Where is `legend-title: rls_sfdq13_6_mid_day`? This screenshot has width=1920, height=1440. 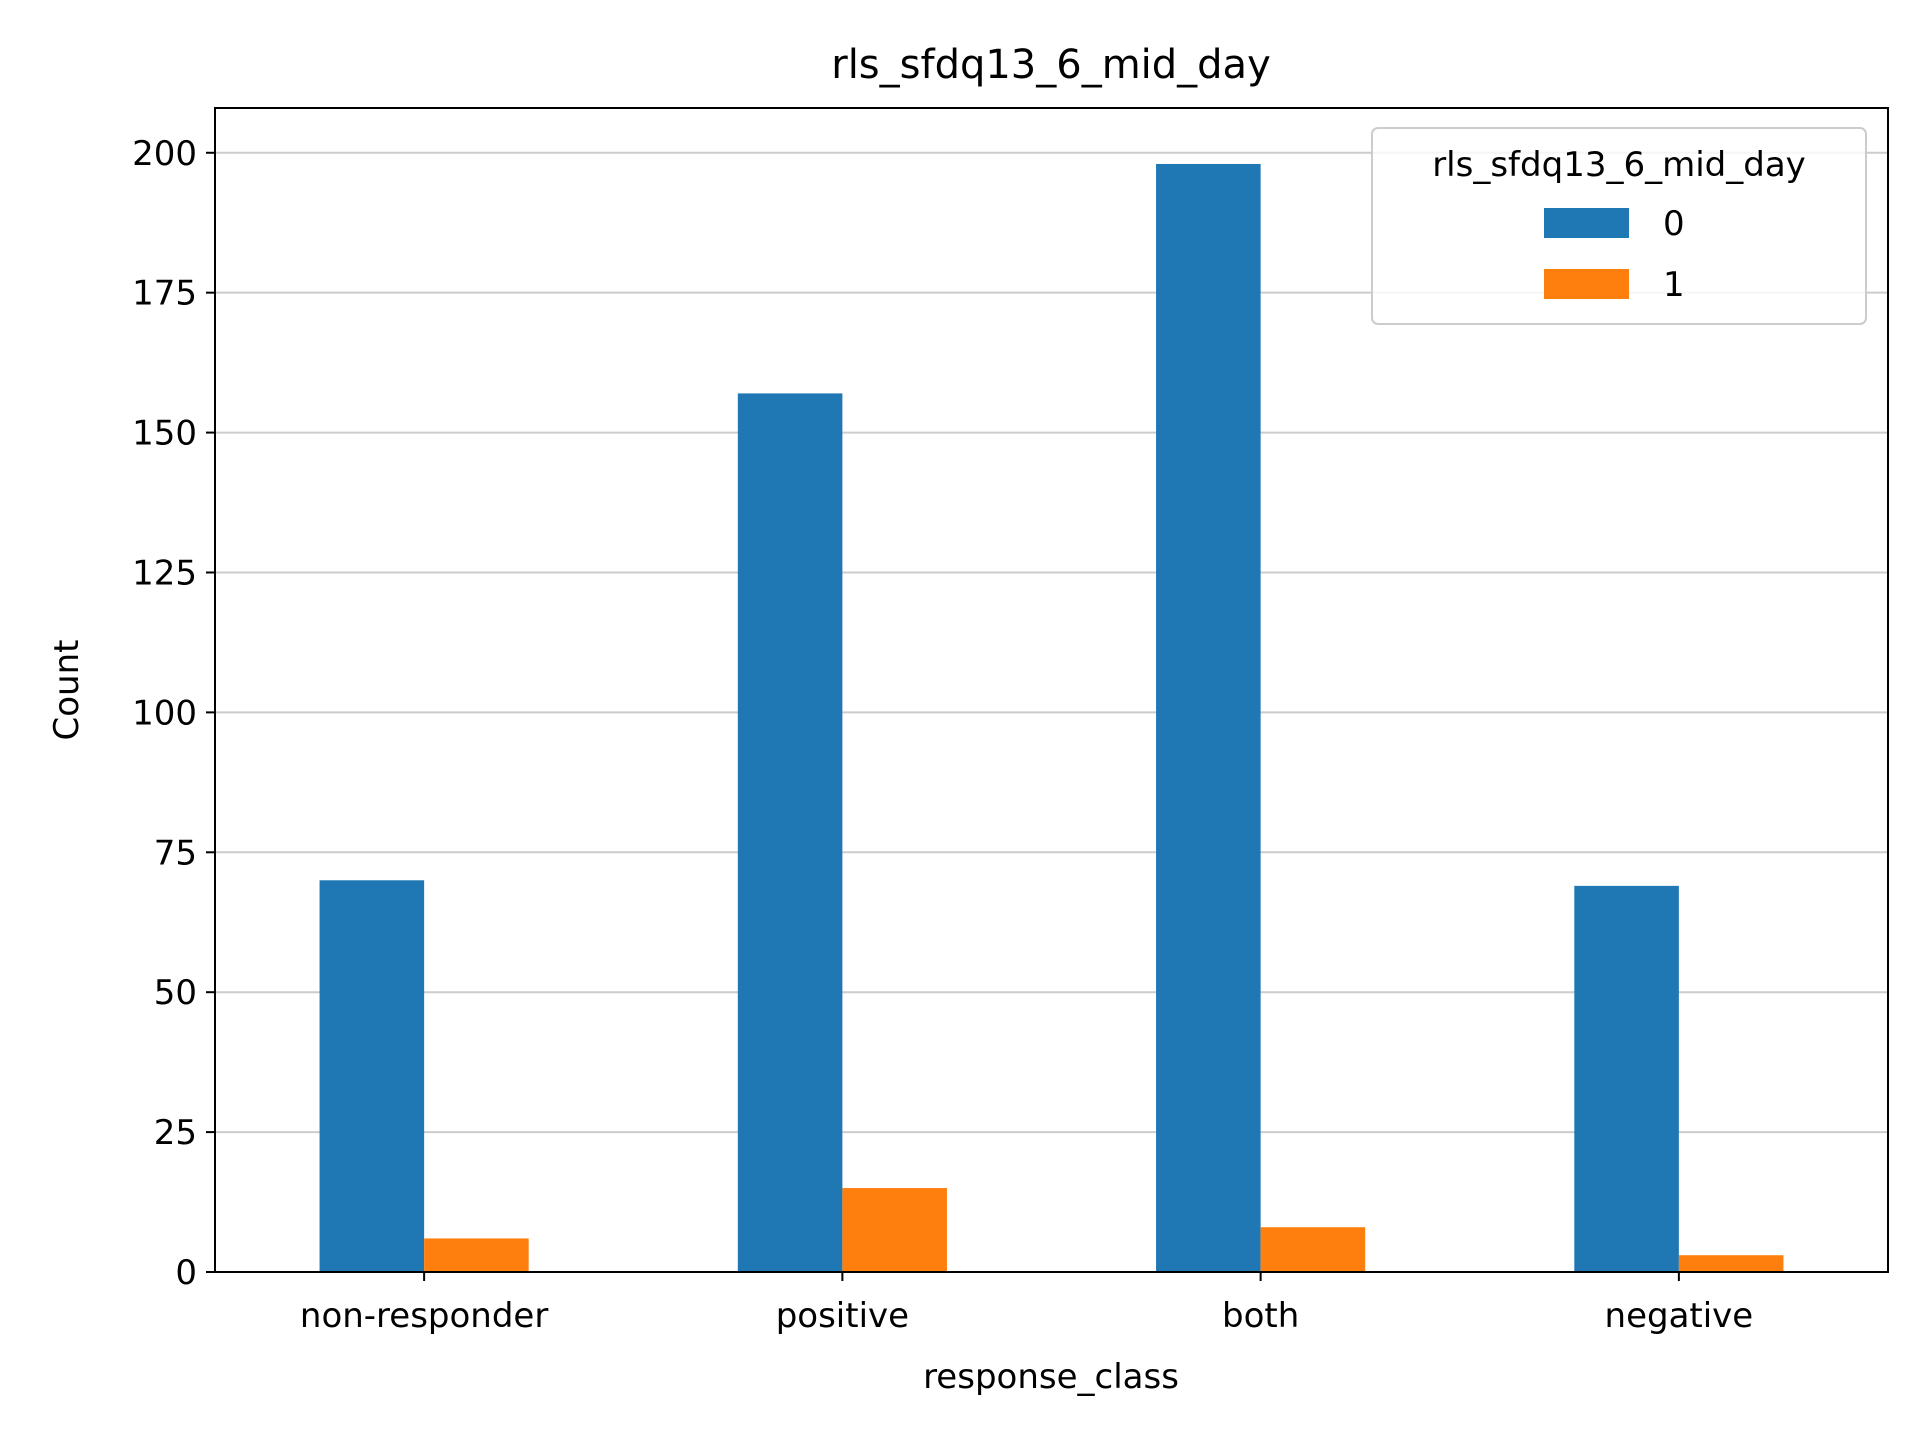 legend-title: rls_sfdq13_6_mid_day is located at coordinates (1619, 165).